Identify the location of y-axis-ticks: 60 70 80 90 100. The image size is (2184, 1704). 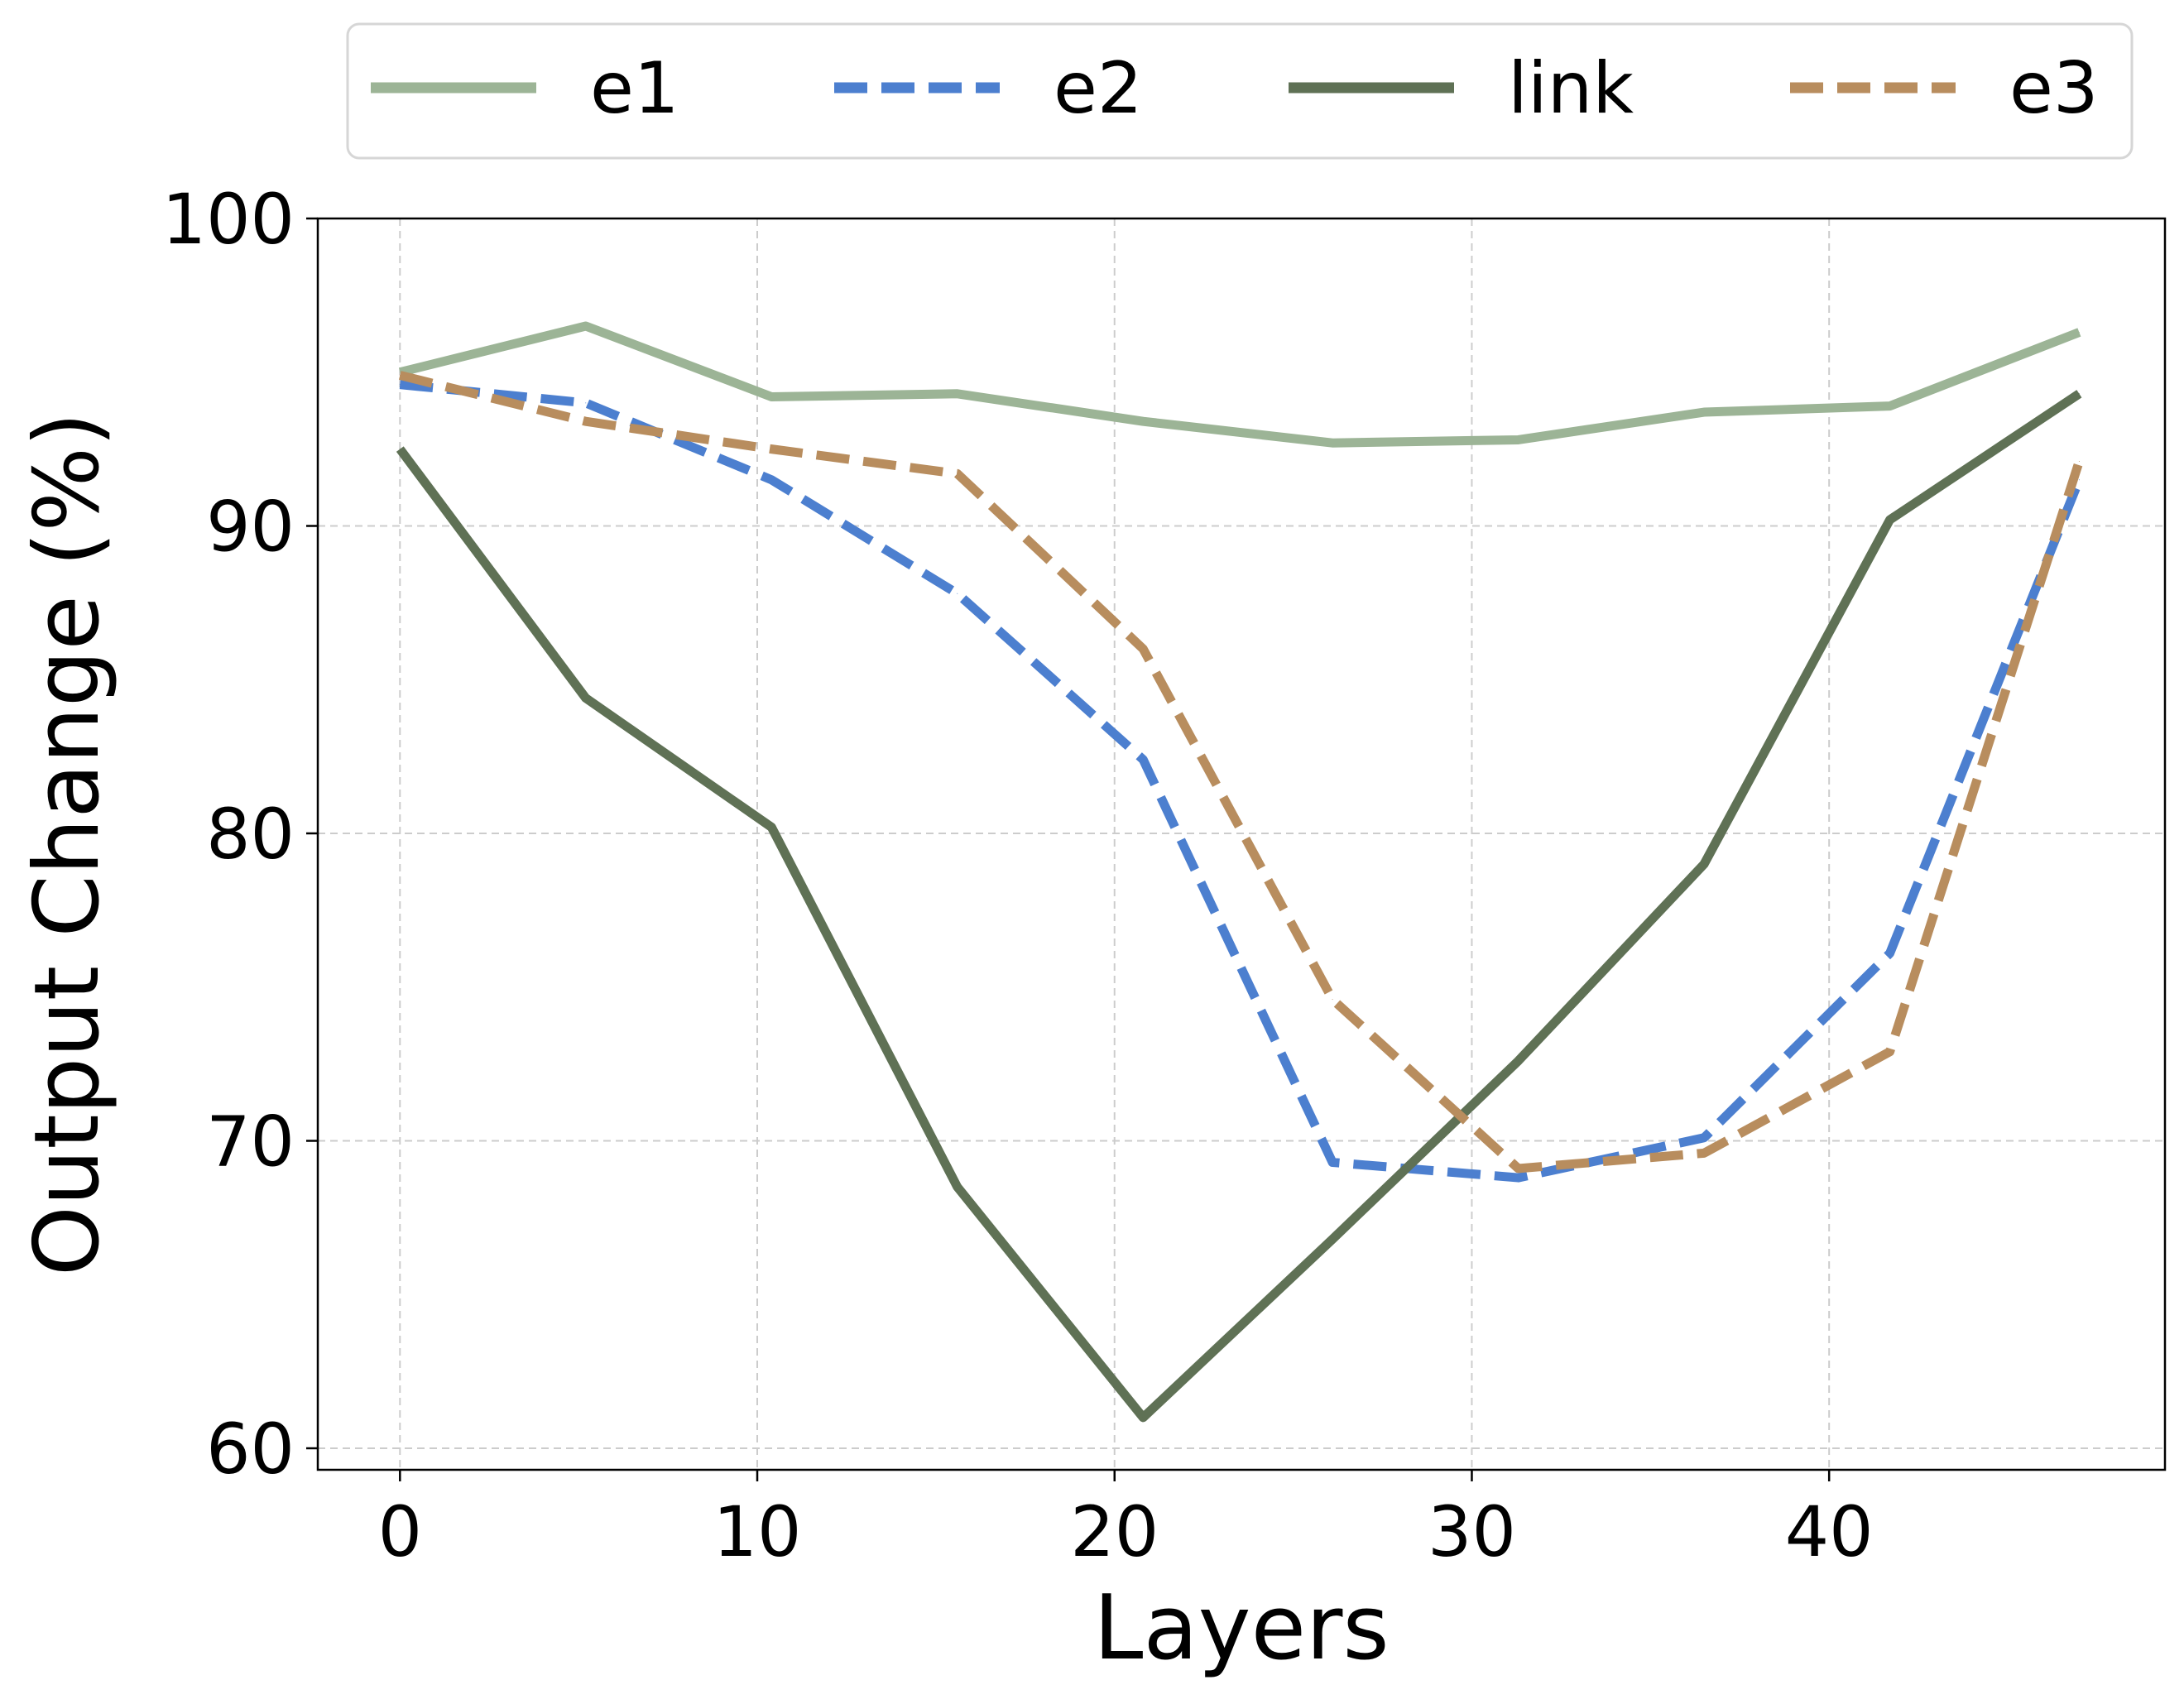
(240, 834).